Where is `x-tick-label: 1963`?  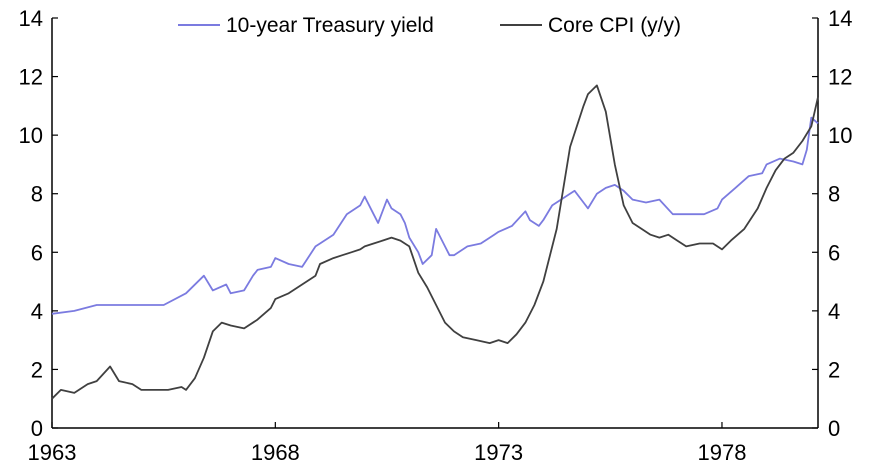 x-tick-label: 1963 is located at coordinates (52, 452).